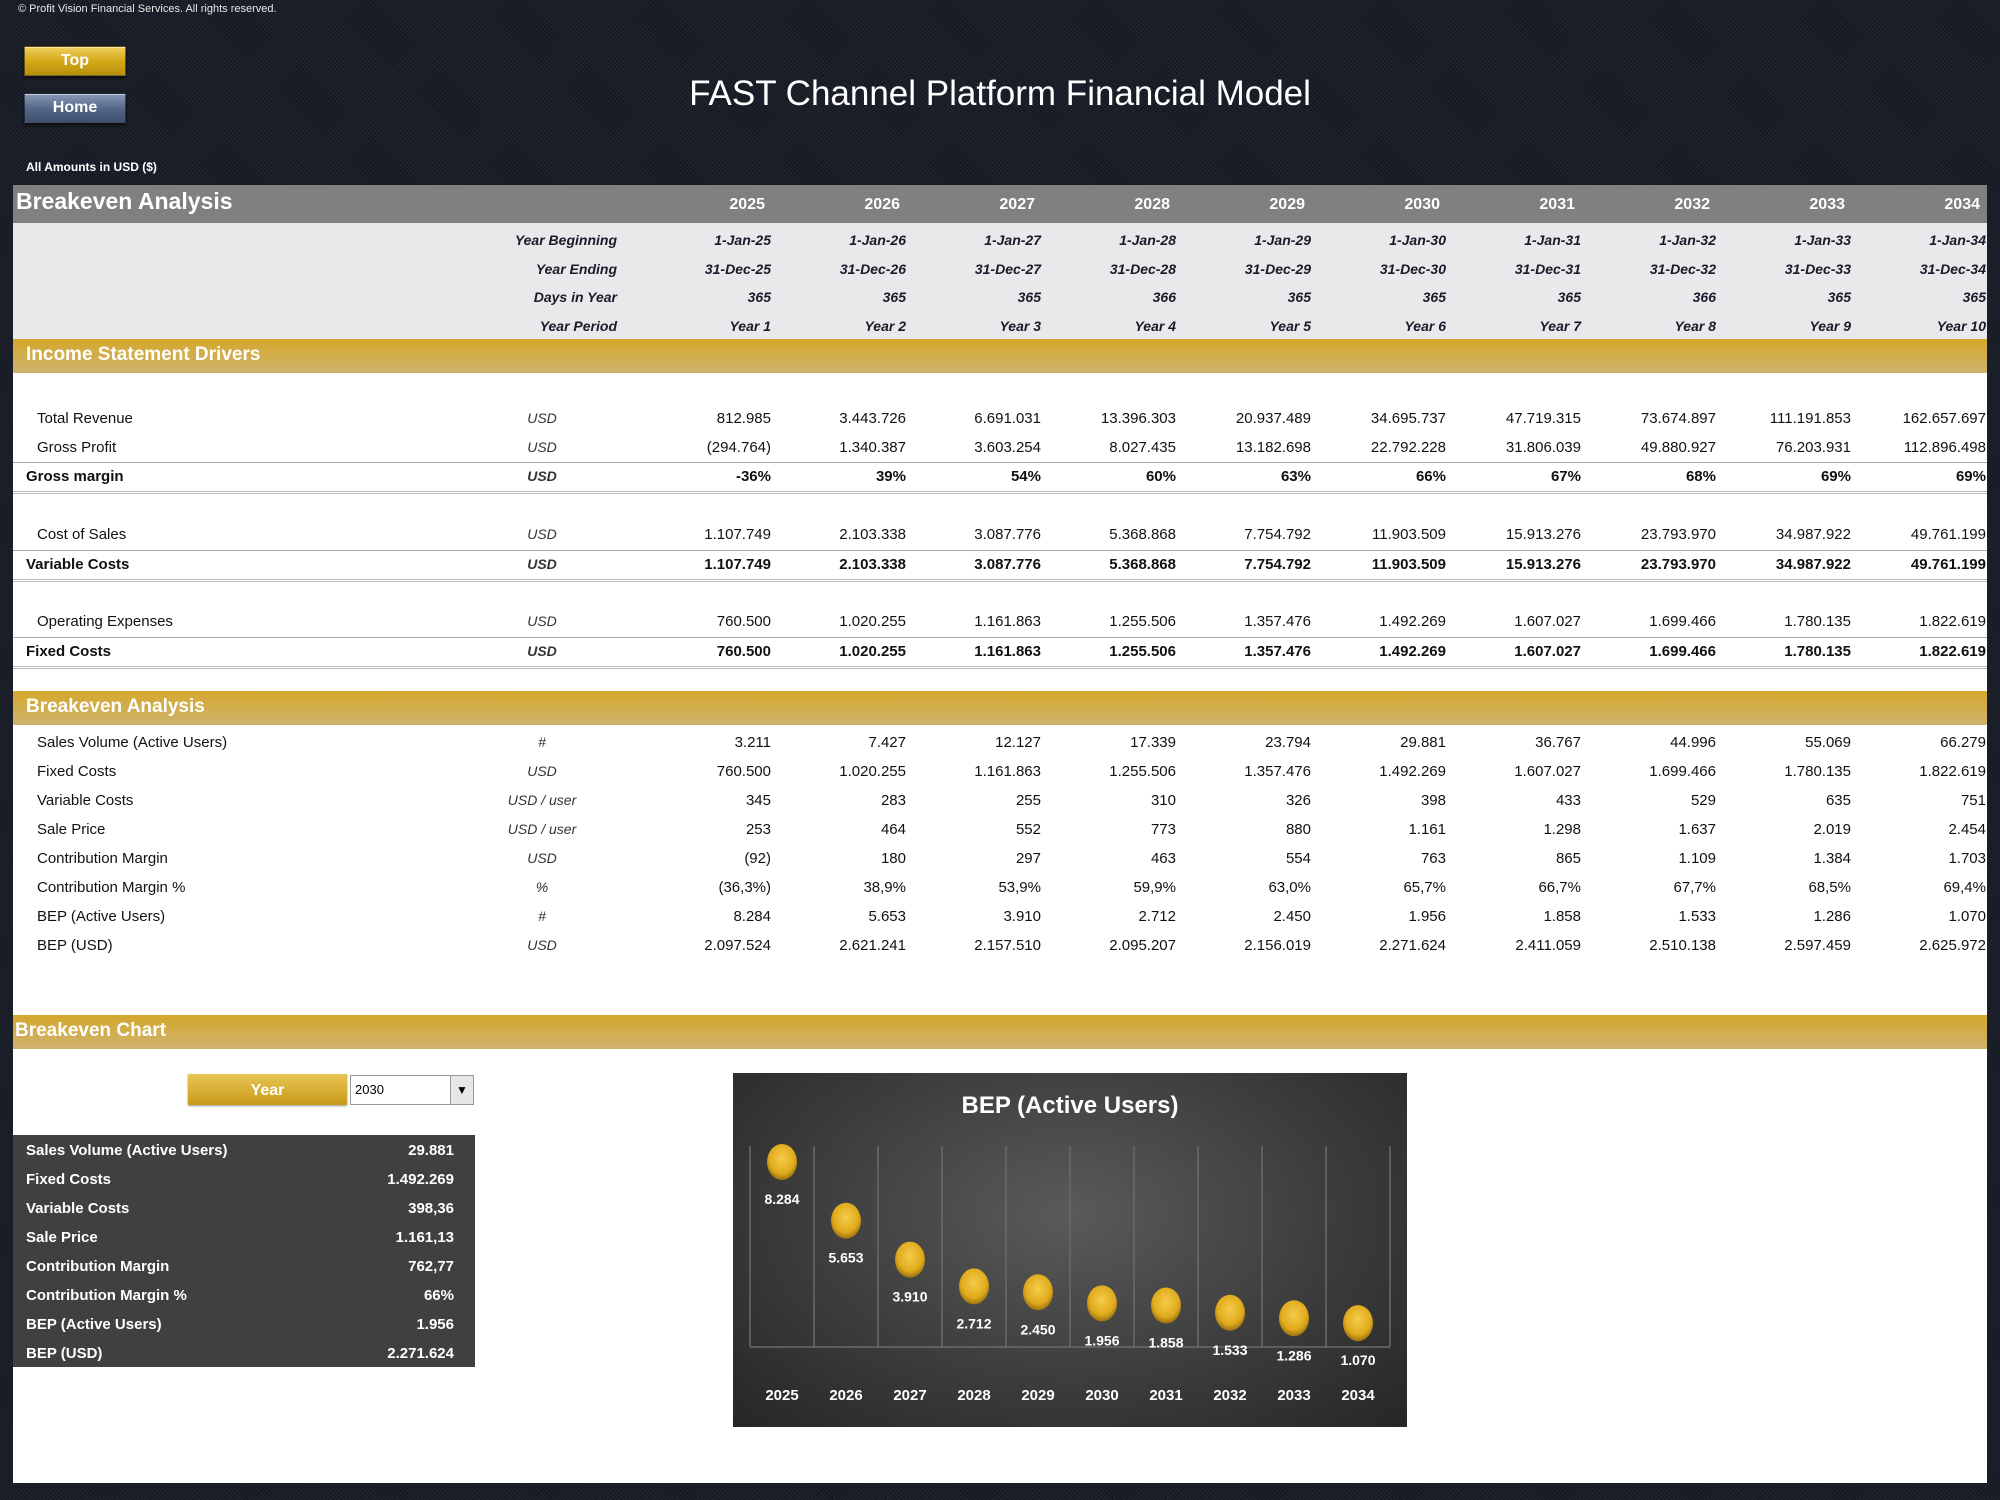  What do you see at coordinates (91, 1030) in the screenshot?
I see `chart-section-title: Breakeven Chart` at bounding box center [91, 1030].